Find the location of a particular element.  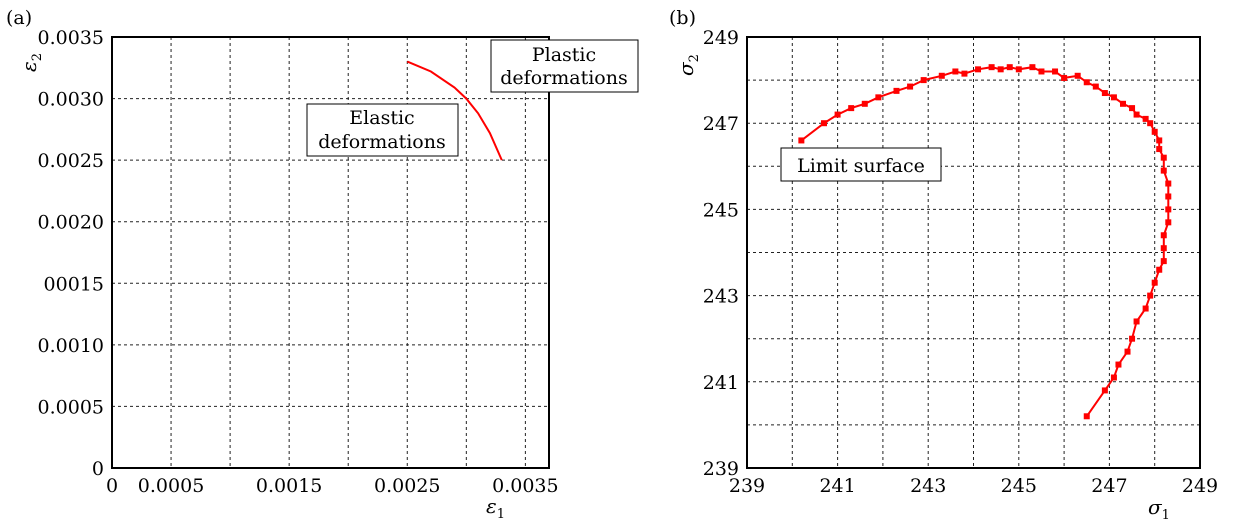

annotation-limit-surface: Limit surface is located at coordinates (861, 164).